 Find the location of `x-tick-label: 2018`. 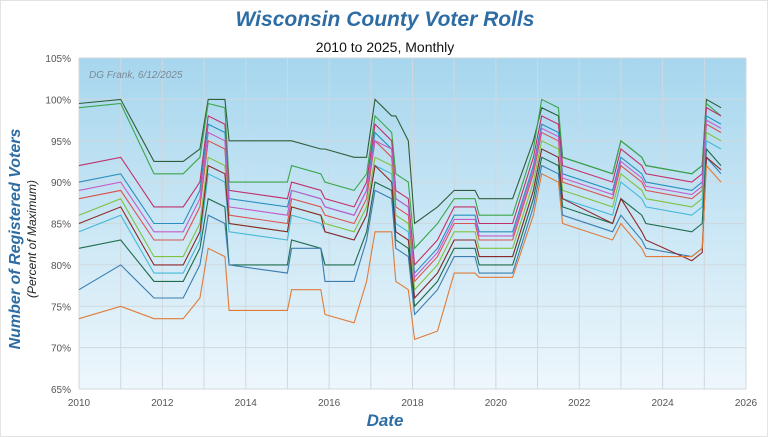

x-tick-label: 2018 is located at coordinates (412, 403).